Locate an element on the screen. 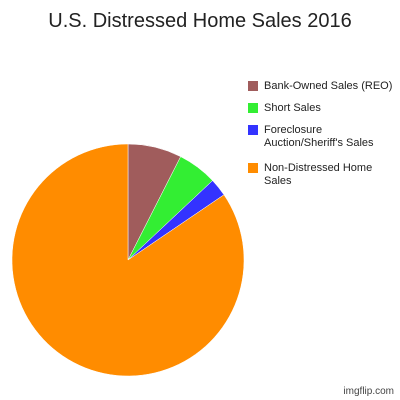  legend-label: Foreclosure Auction/Sheriff's Sales is located at coordinates (319, 136).